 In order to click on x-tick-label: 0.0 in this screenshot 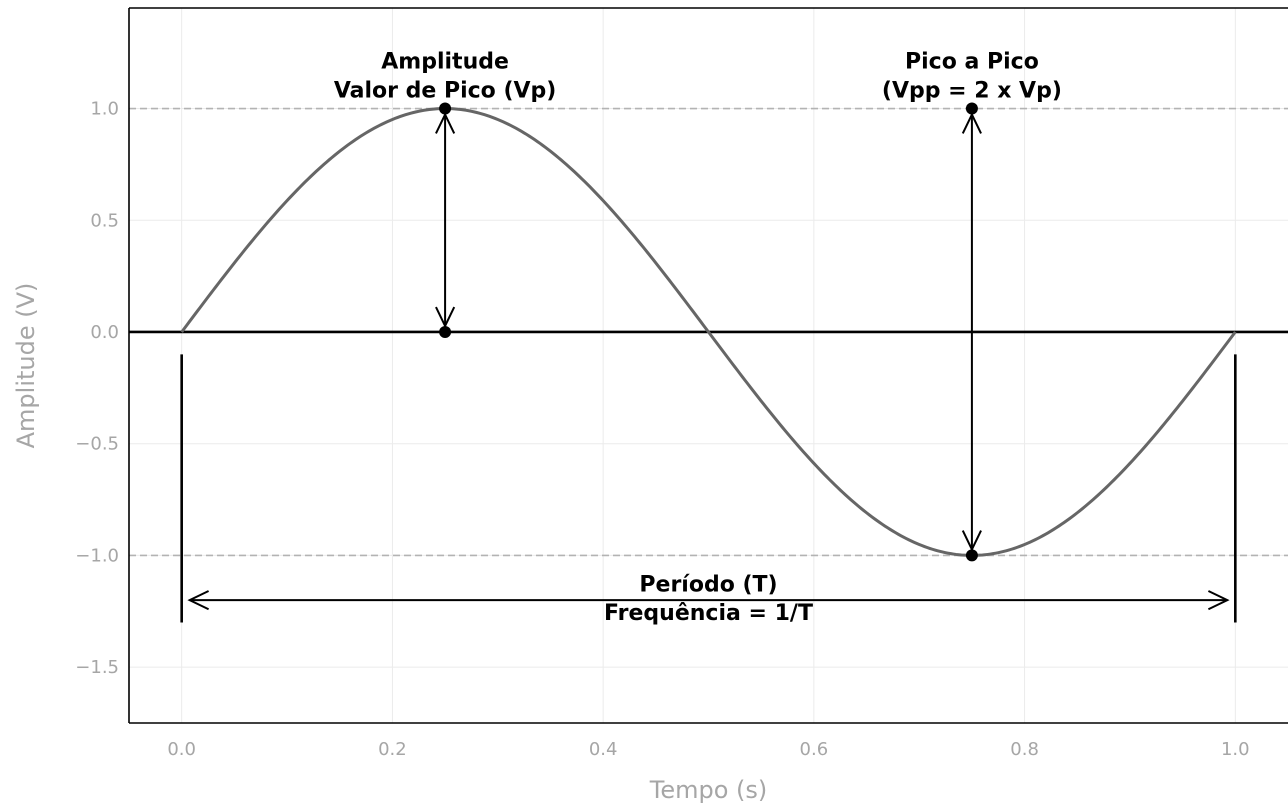, I will do `click(181, 749)`.